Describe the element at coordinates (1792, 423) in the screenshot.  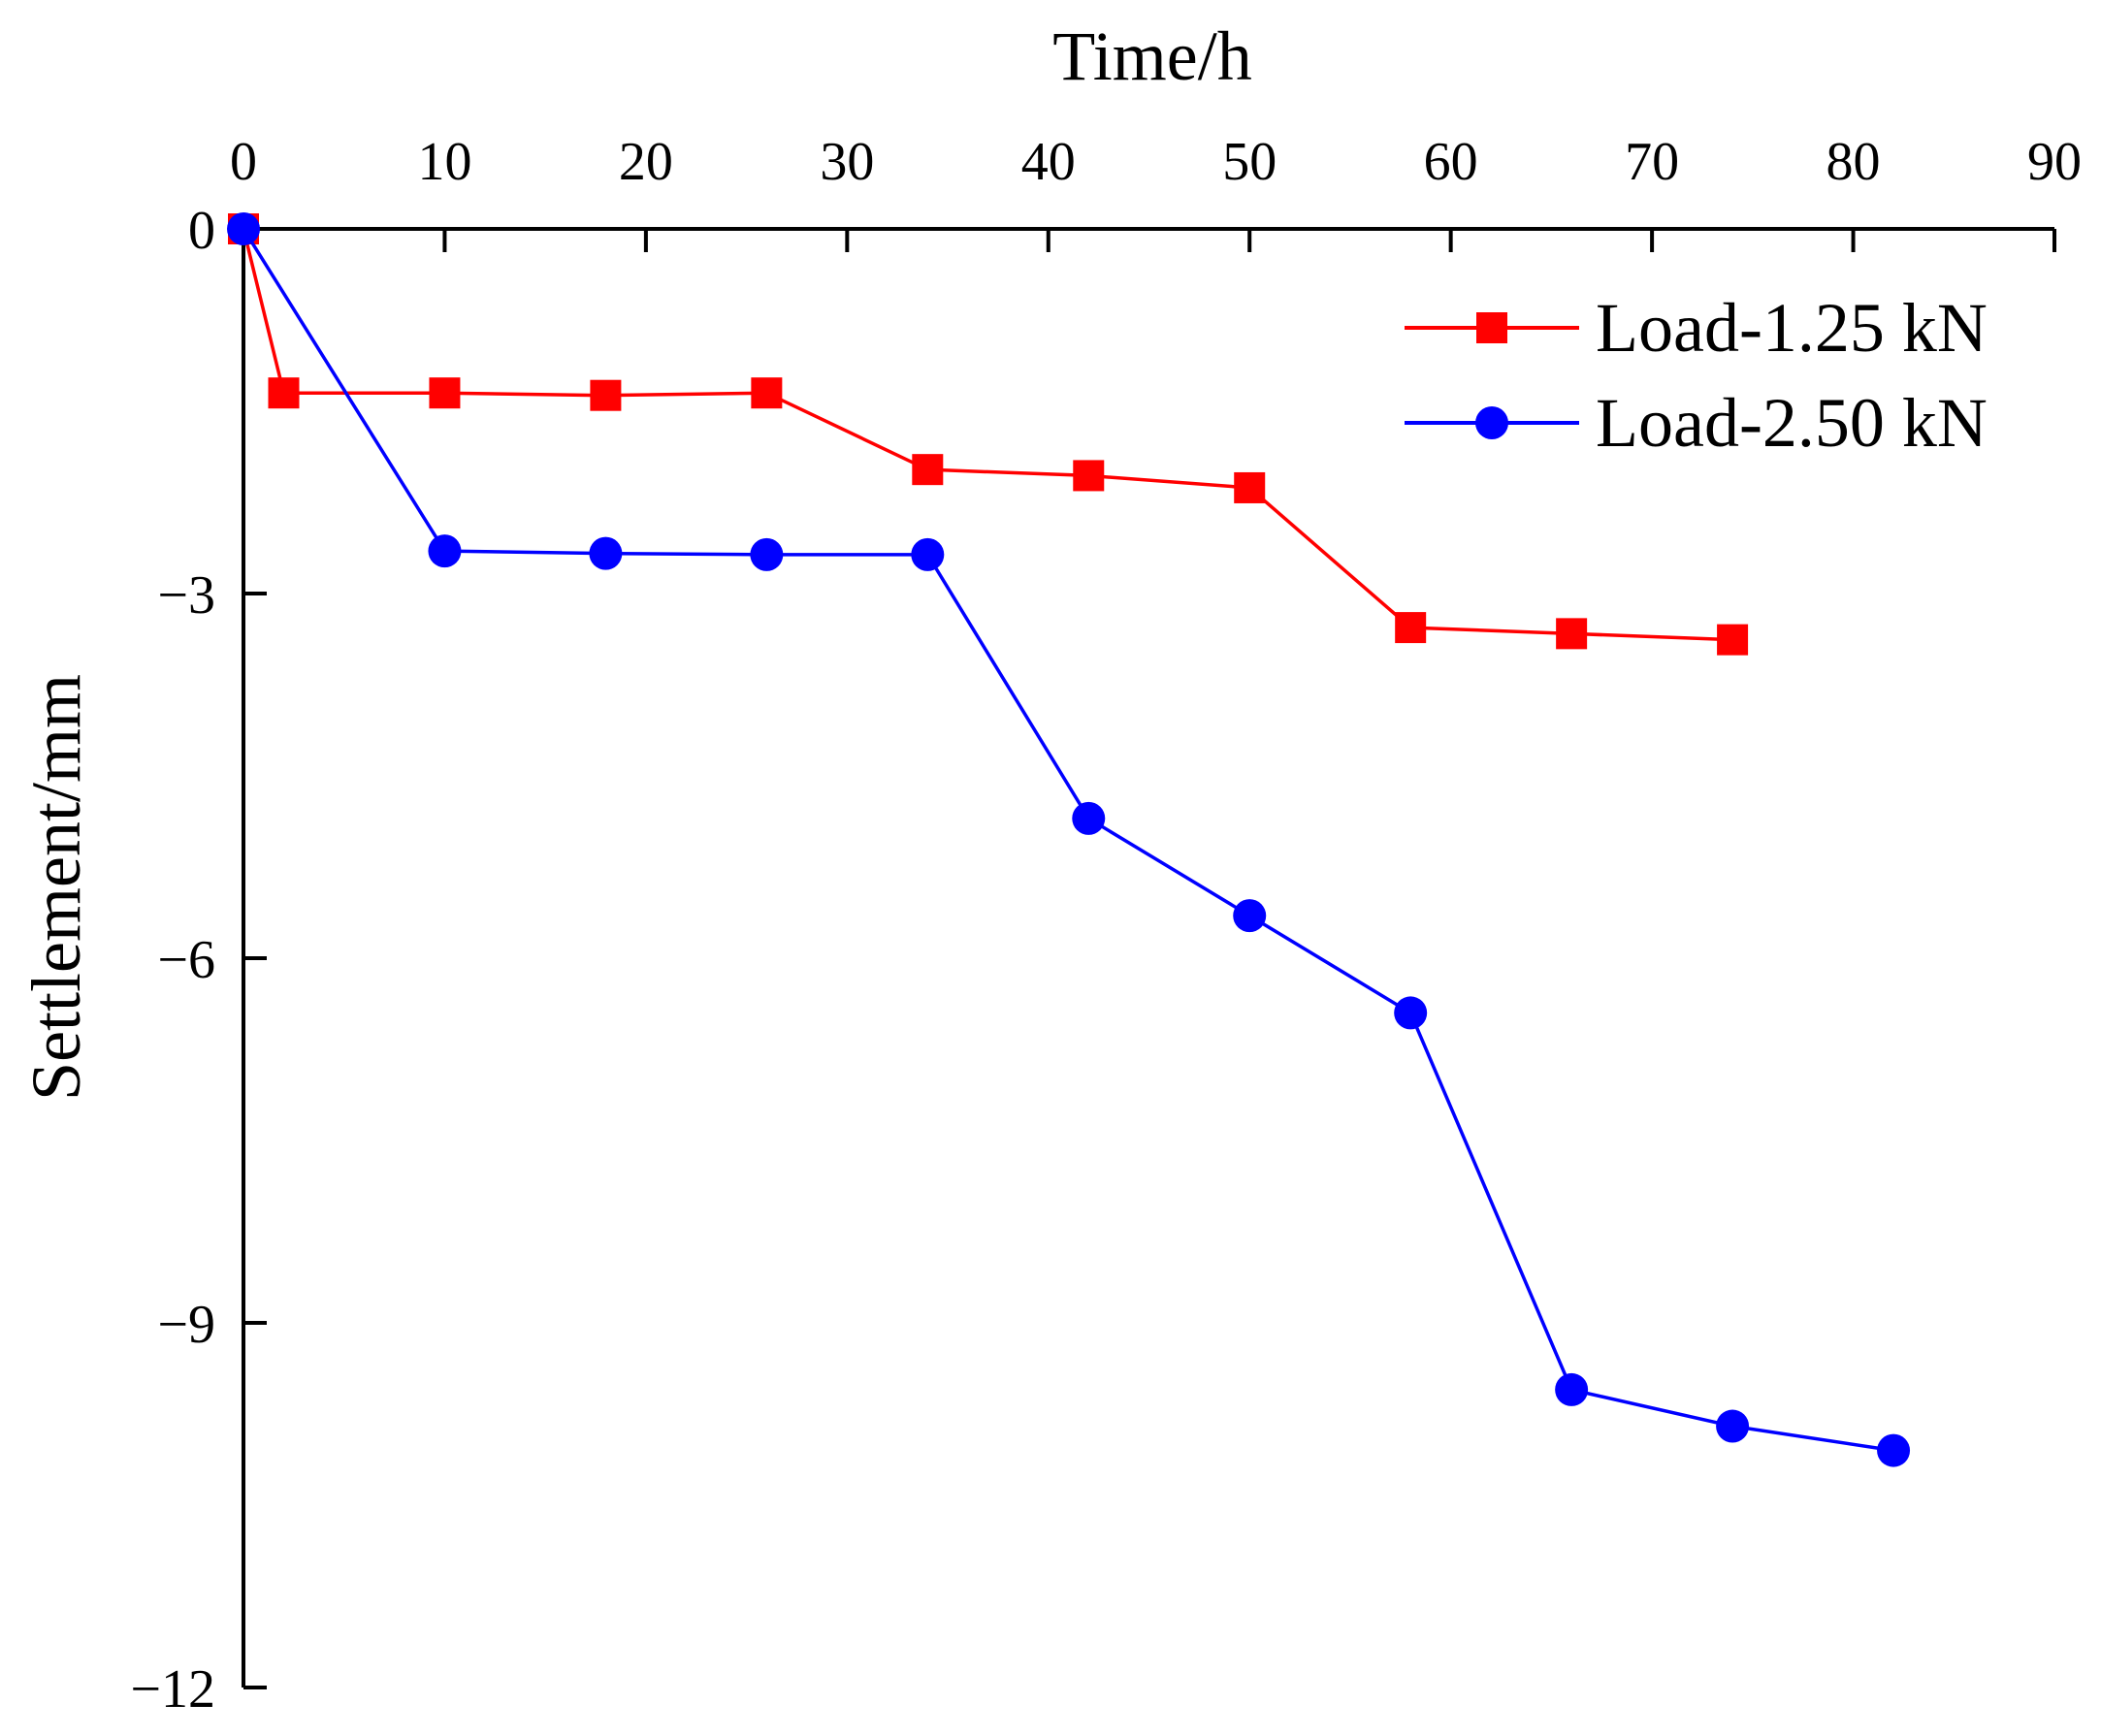
I see `legend-label-2: Load-2.50 kN` at that location.